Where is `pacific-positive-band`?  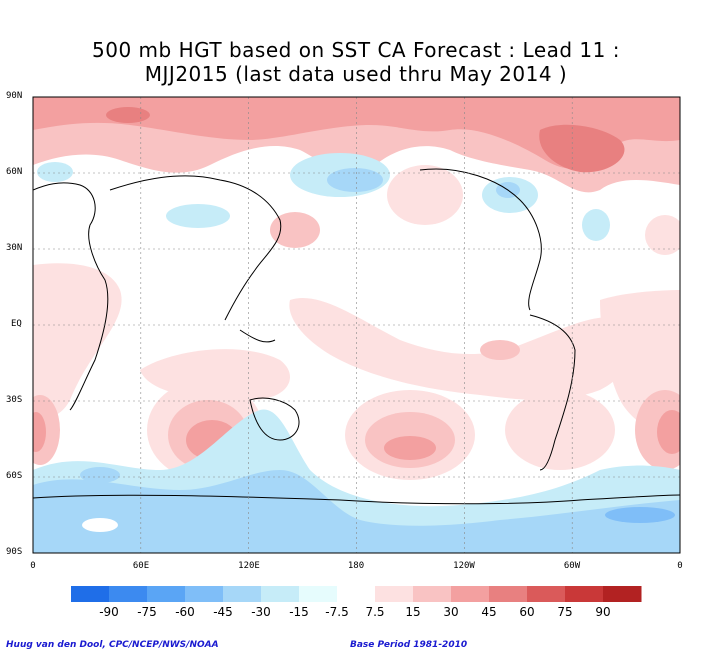
pacific-positive-band is located at coordinates (461, 349).